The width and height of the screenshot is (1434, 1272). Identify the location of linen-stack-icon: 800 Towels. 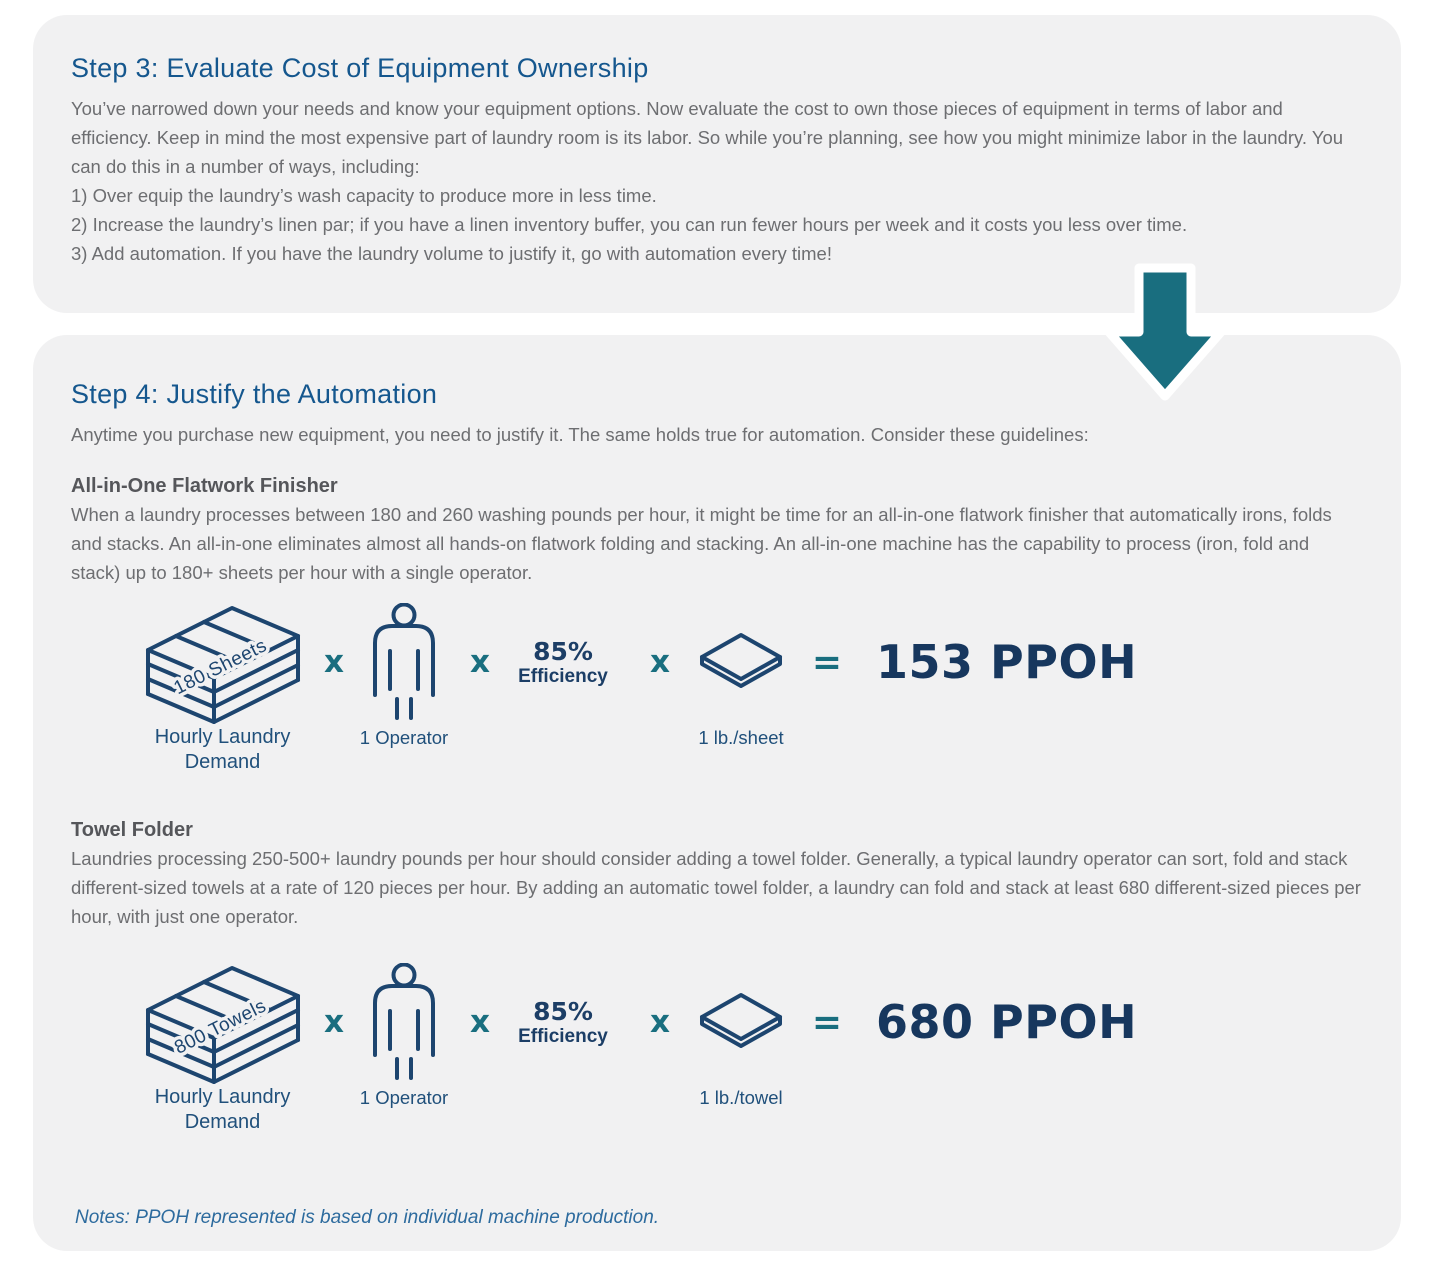
(223, 1022).